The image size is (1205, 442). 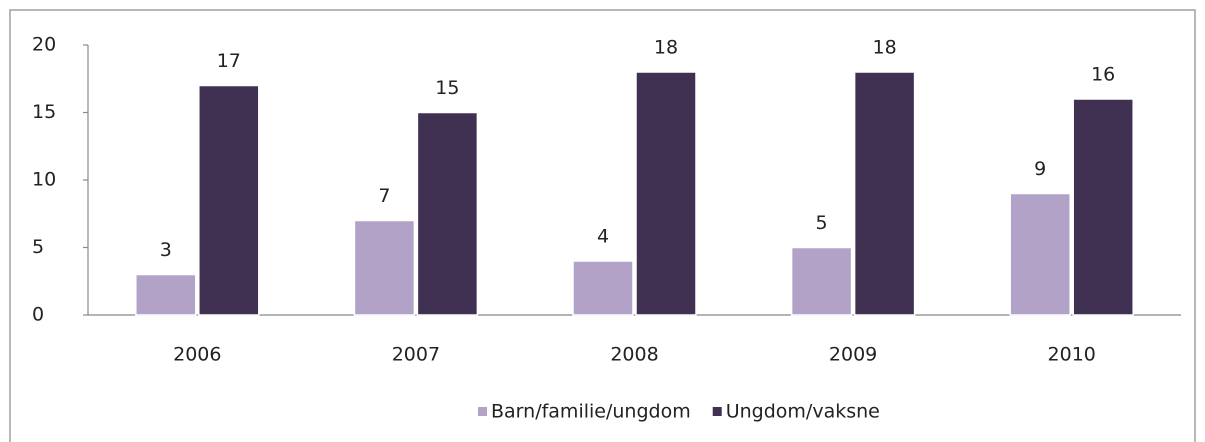 What do you see at coordinates (1103, 75) in the screenshot?
I see `data-label: 16` at bounding box center [1103, 75].